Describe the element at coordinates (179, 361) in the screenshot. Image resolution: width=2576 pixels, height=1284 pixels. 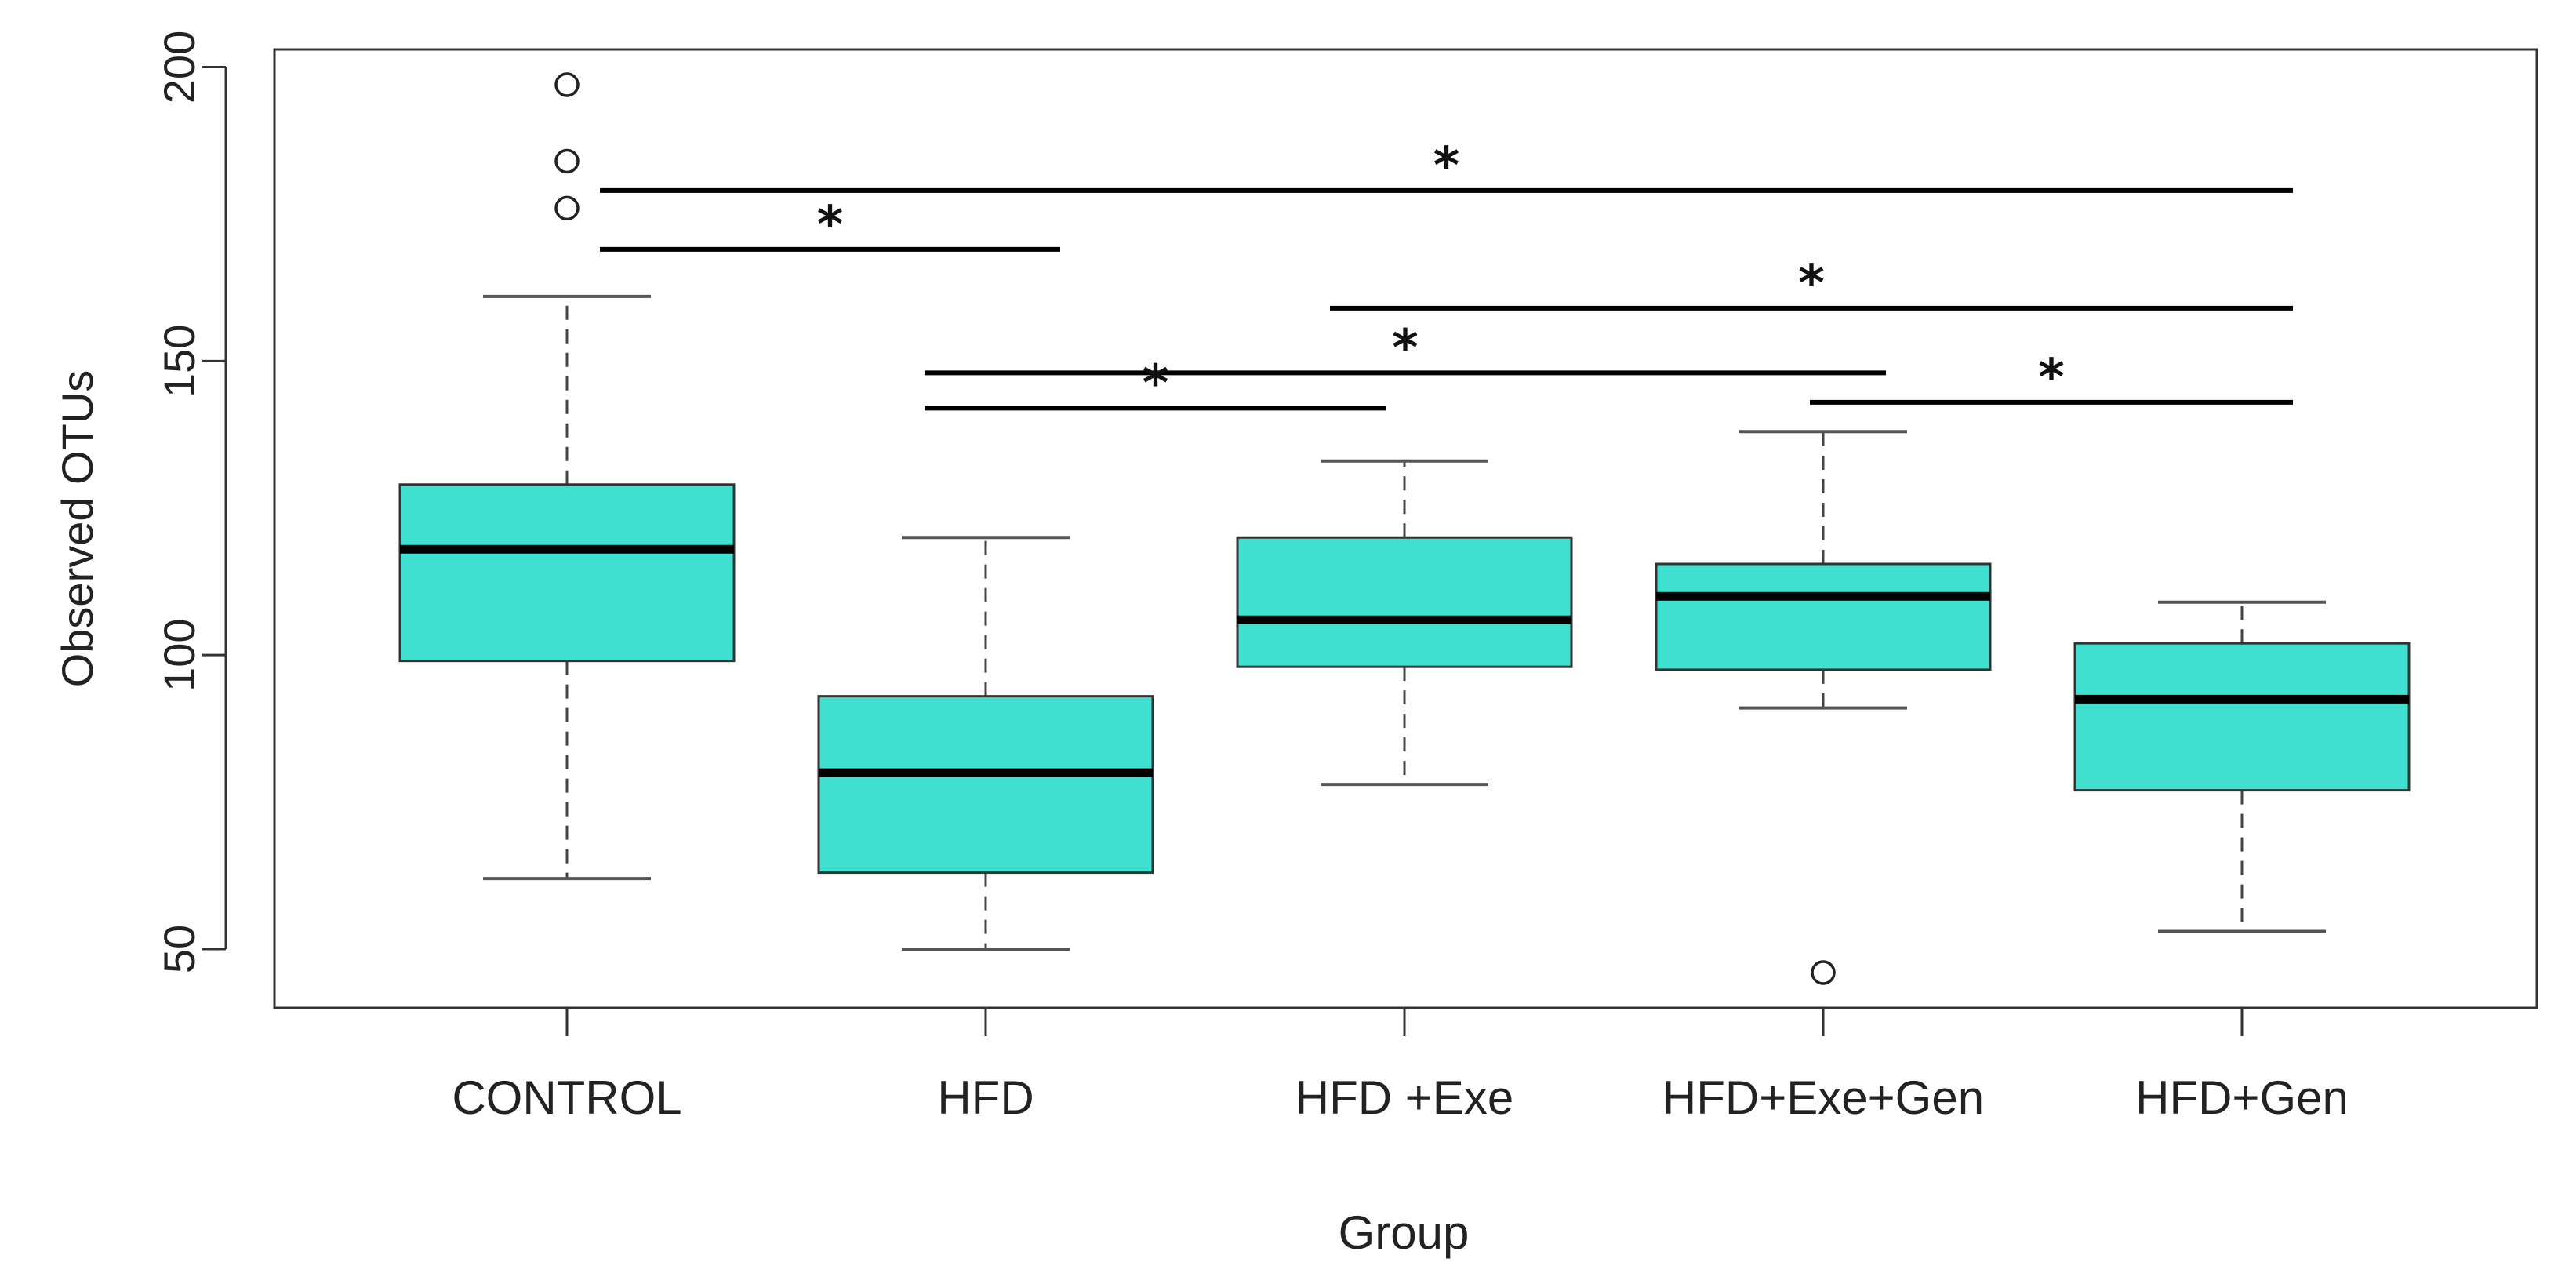
I see `y-tick-label: 150` at that location.